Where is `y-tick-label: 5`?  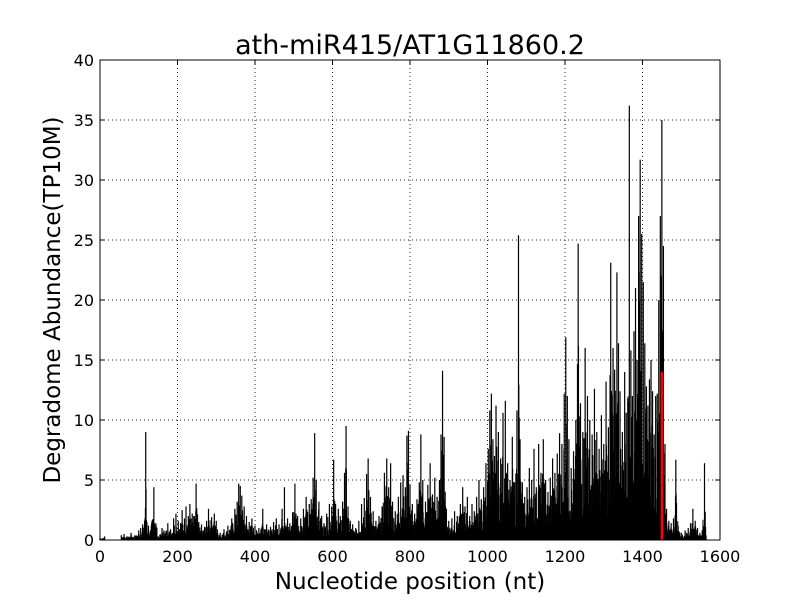
y-tick-label: 5 is located at coordinates (89, 480).